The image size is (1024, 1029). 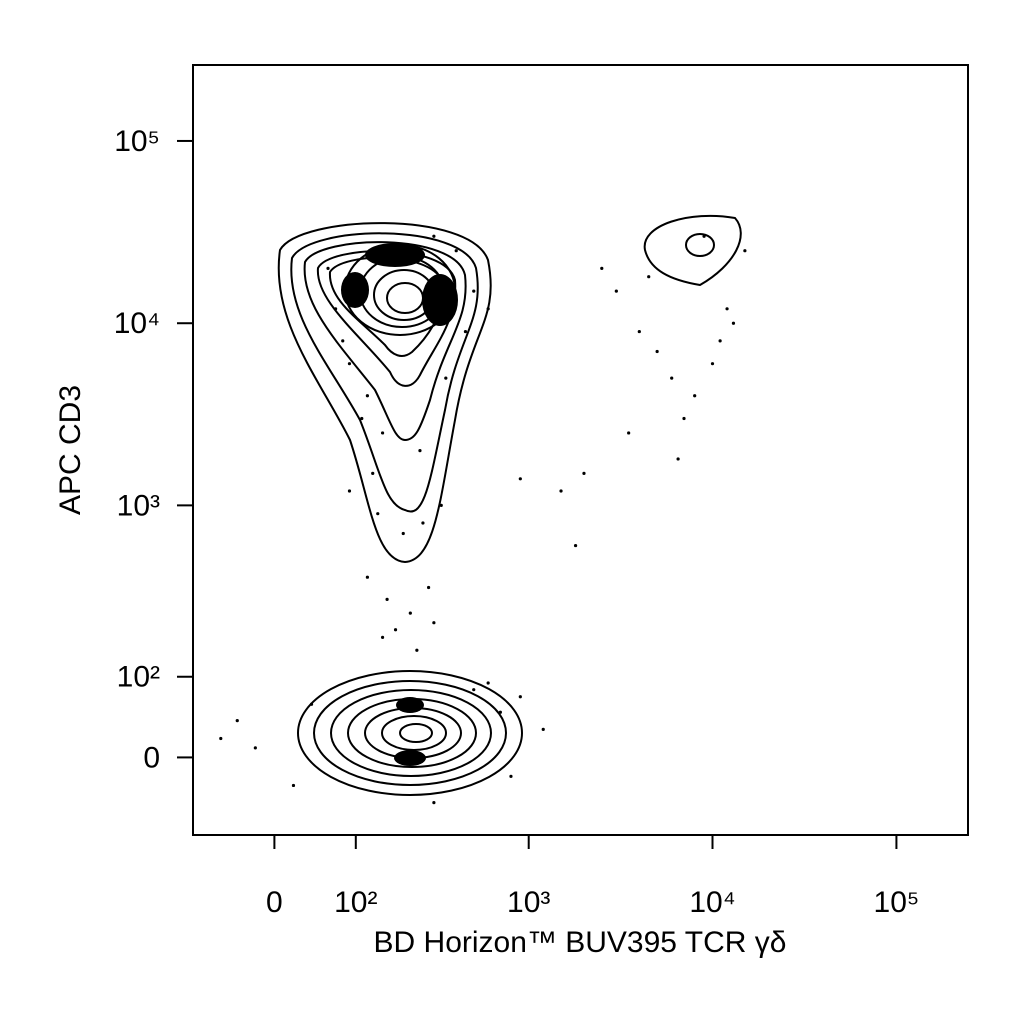 I want to click on y-tick-label: 0, so click(x=151, y=757).